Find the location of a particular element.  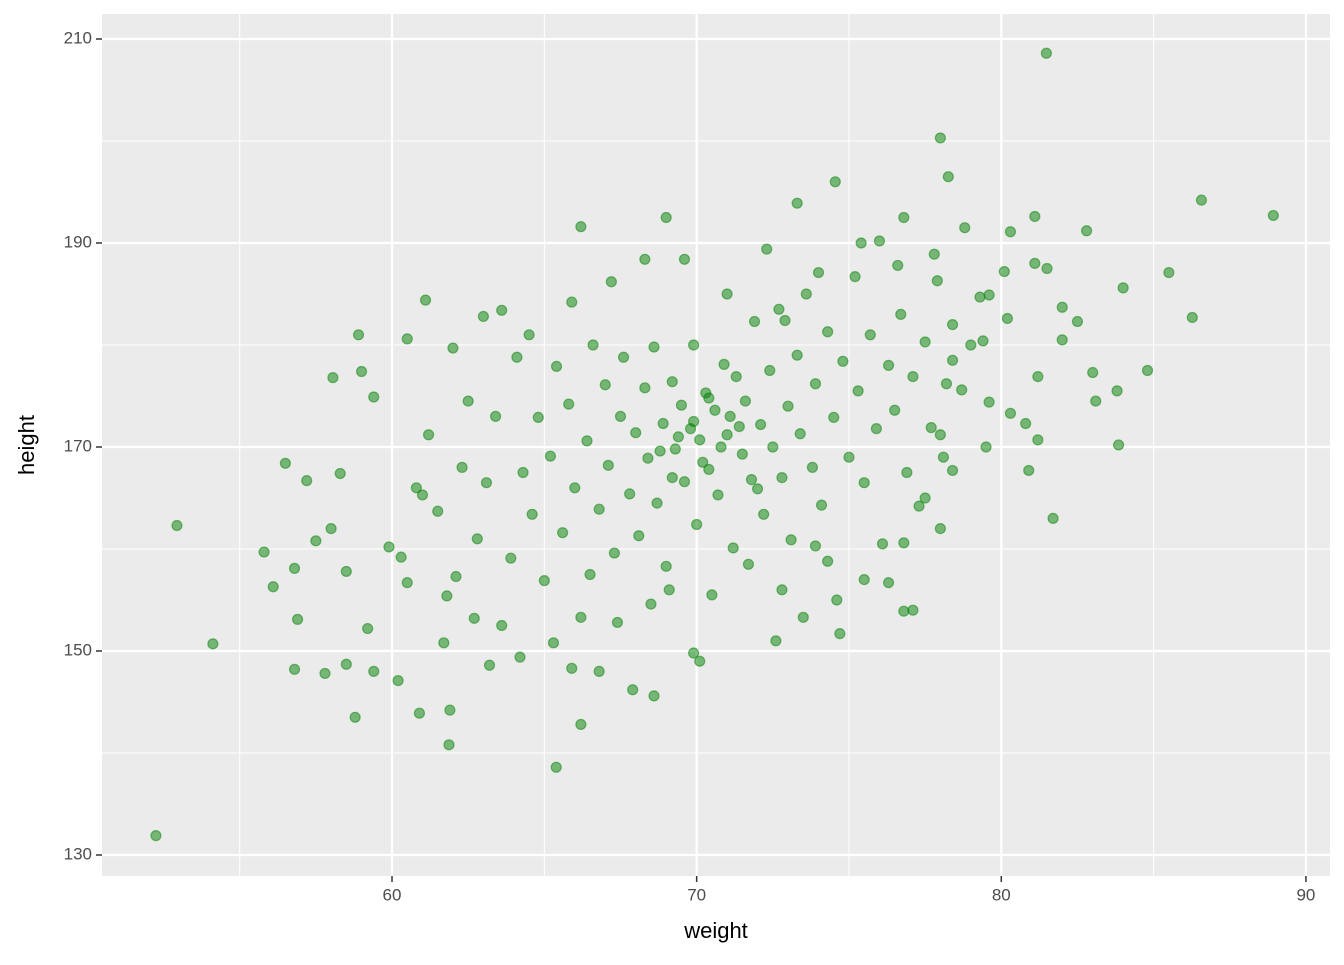

y-tick-label: 190 is located at coordinates (78, 241).